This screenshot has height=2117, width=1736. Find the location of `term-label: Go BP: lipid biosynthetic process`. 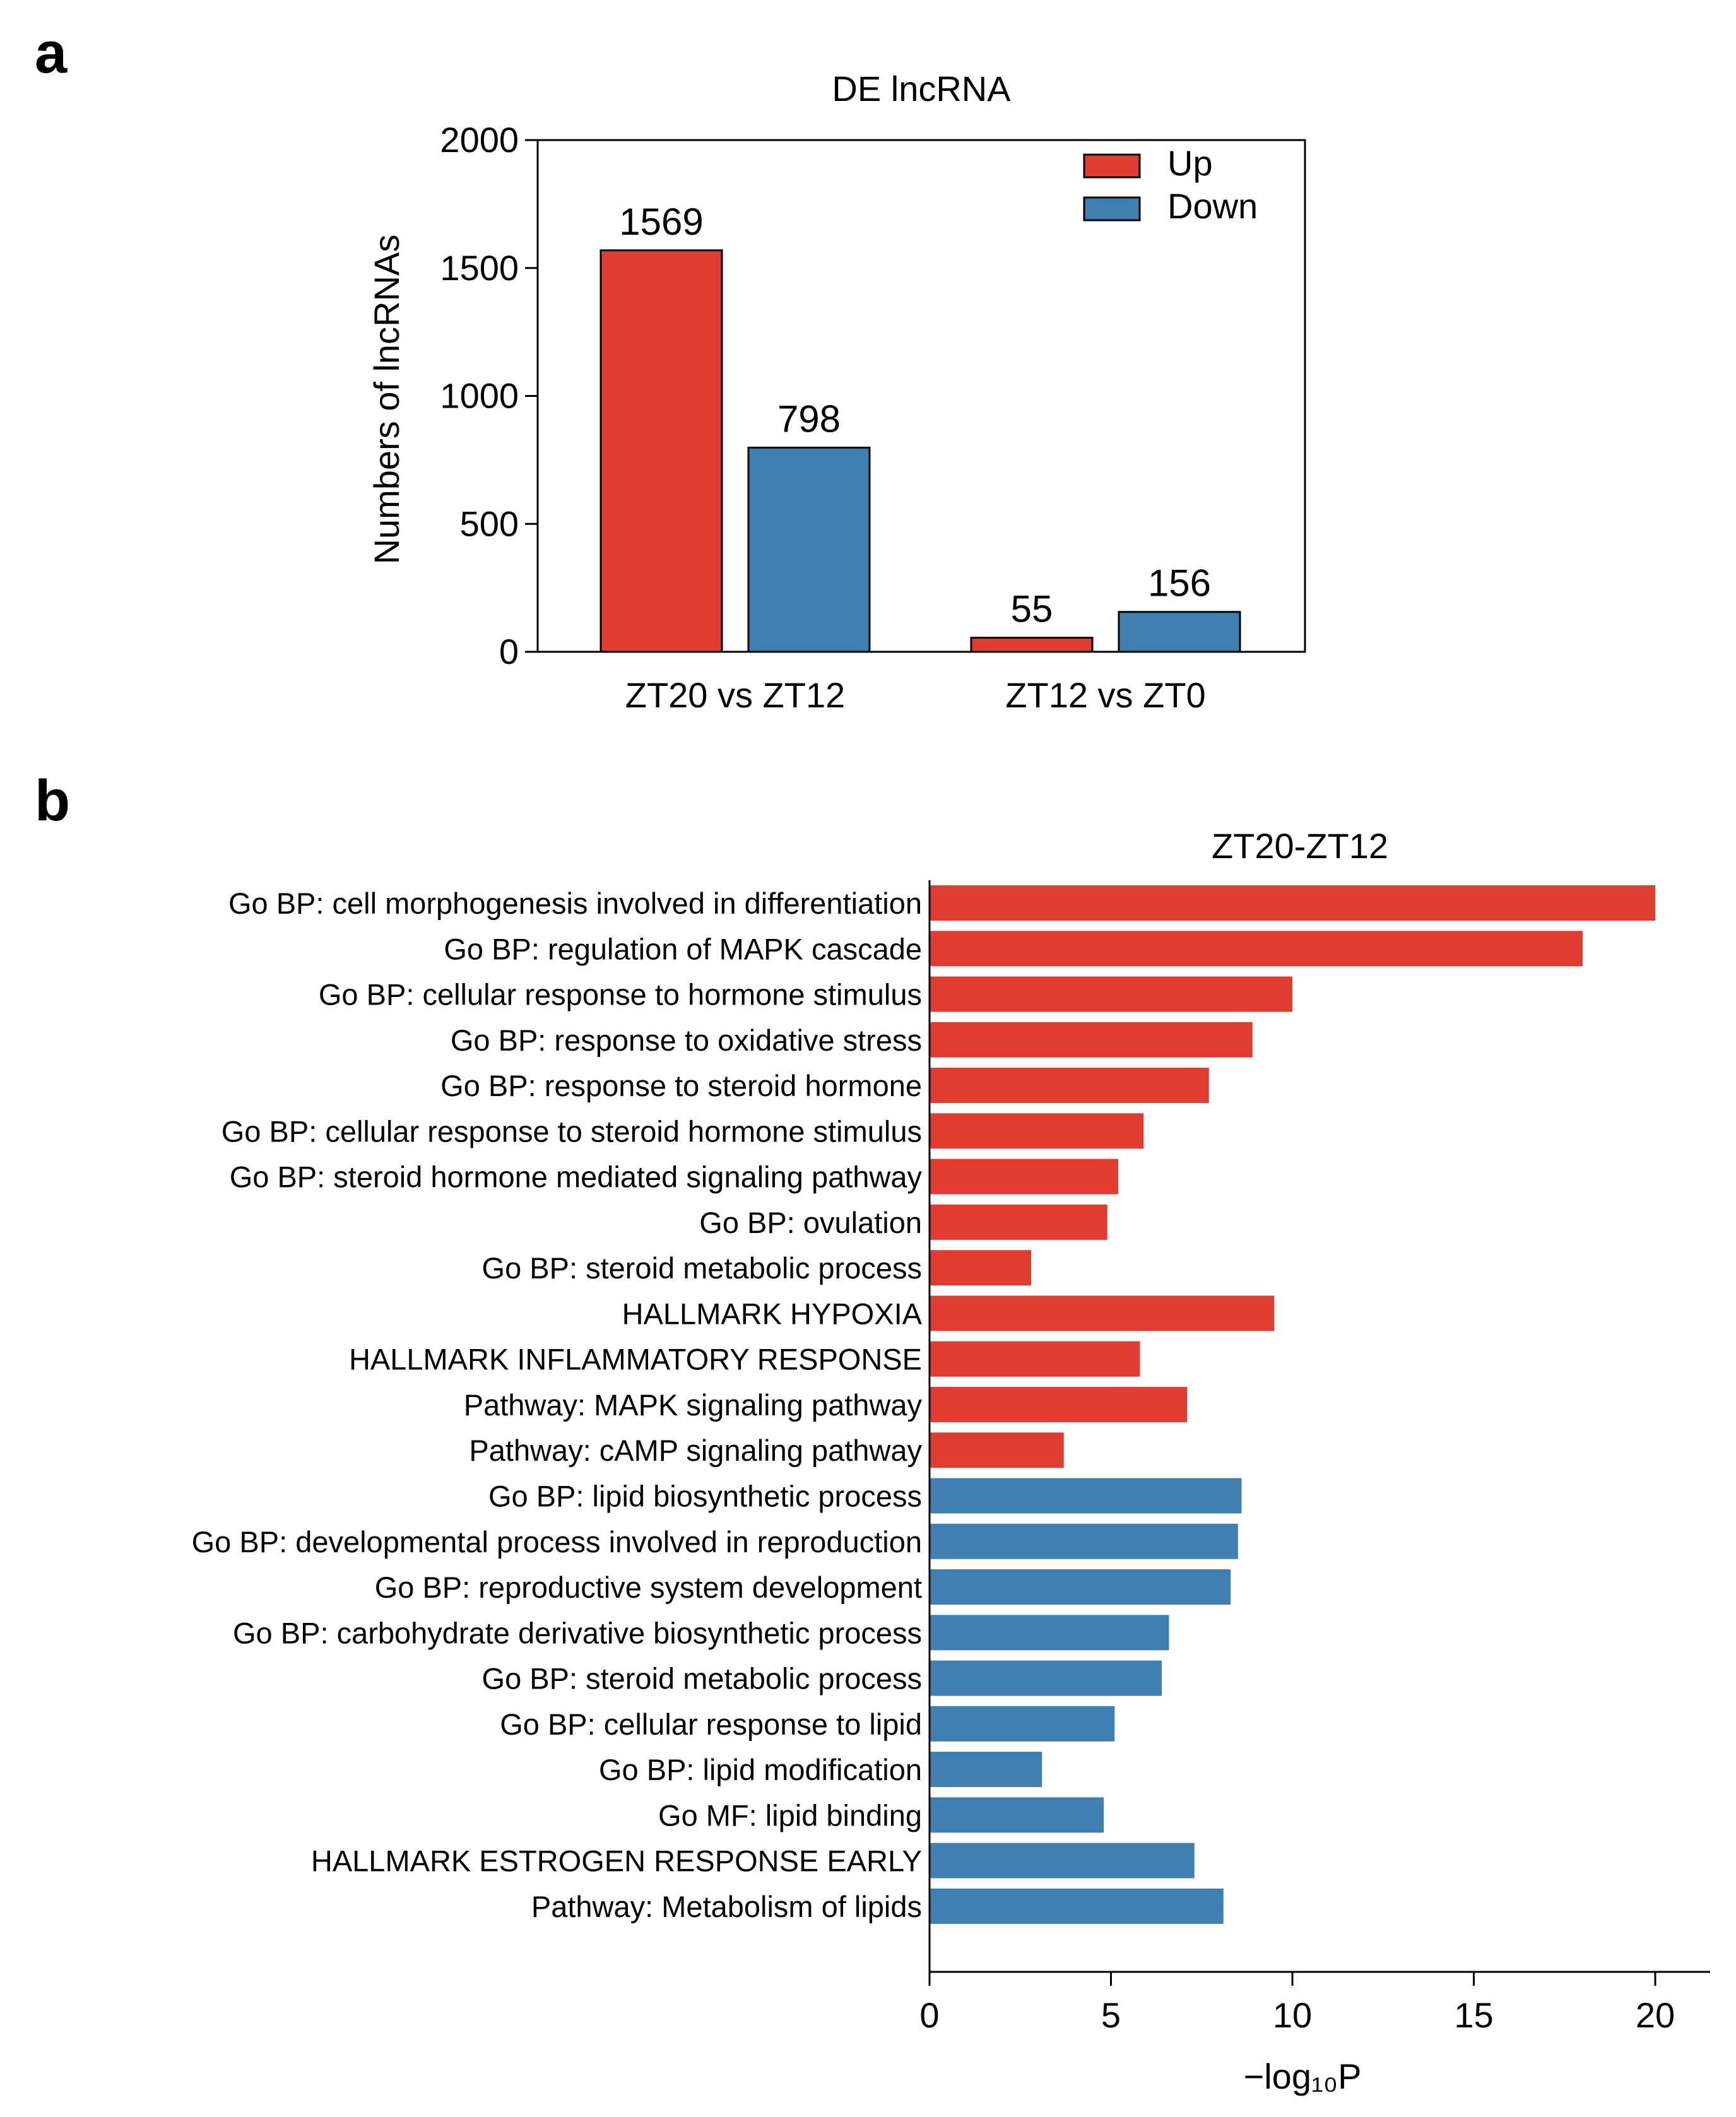

term-label: Go BP: lipid biosynthetic process is located at coordinates (705, 1496).